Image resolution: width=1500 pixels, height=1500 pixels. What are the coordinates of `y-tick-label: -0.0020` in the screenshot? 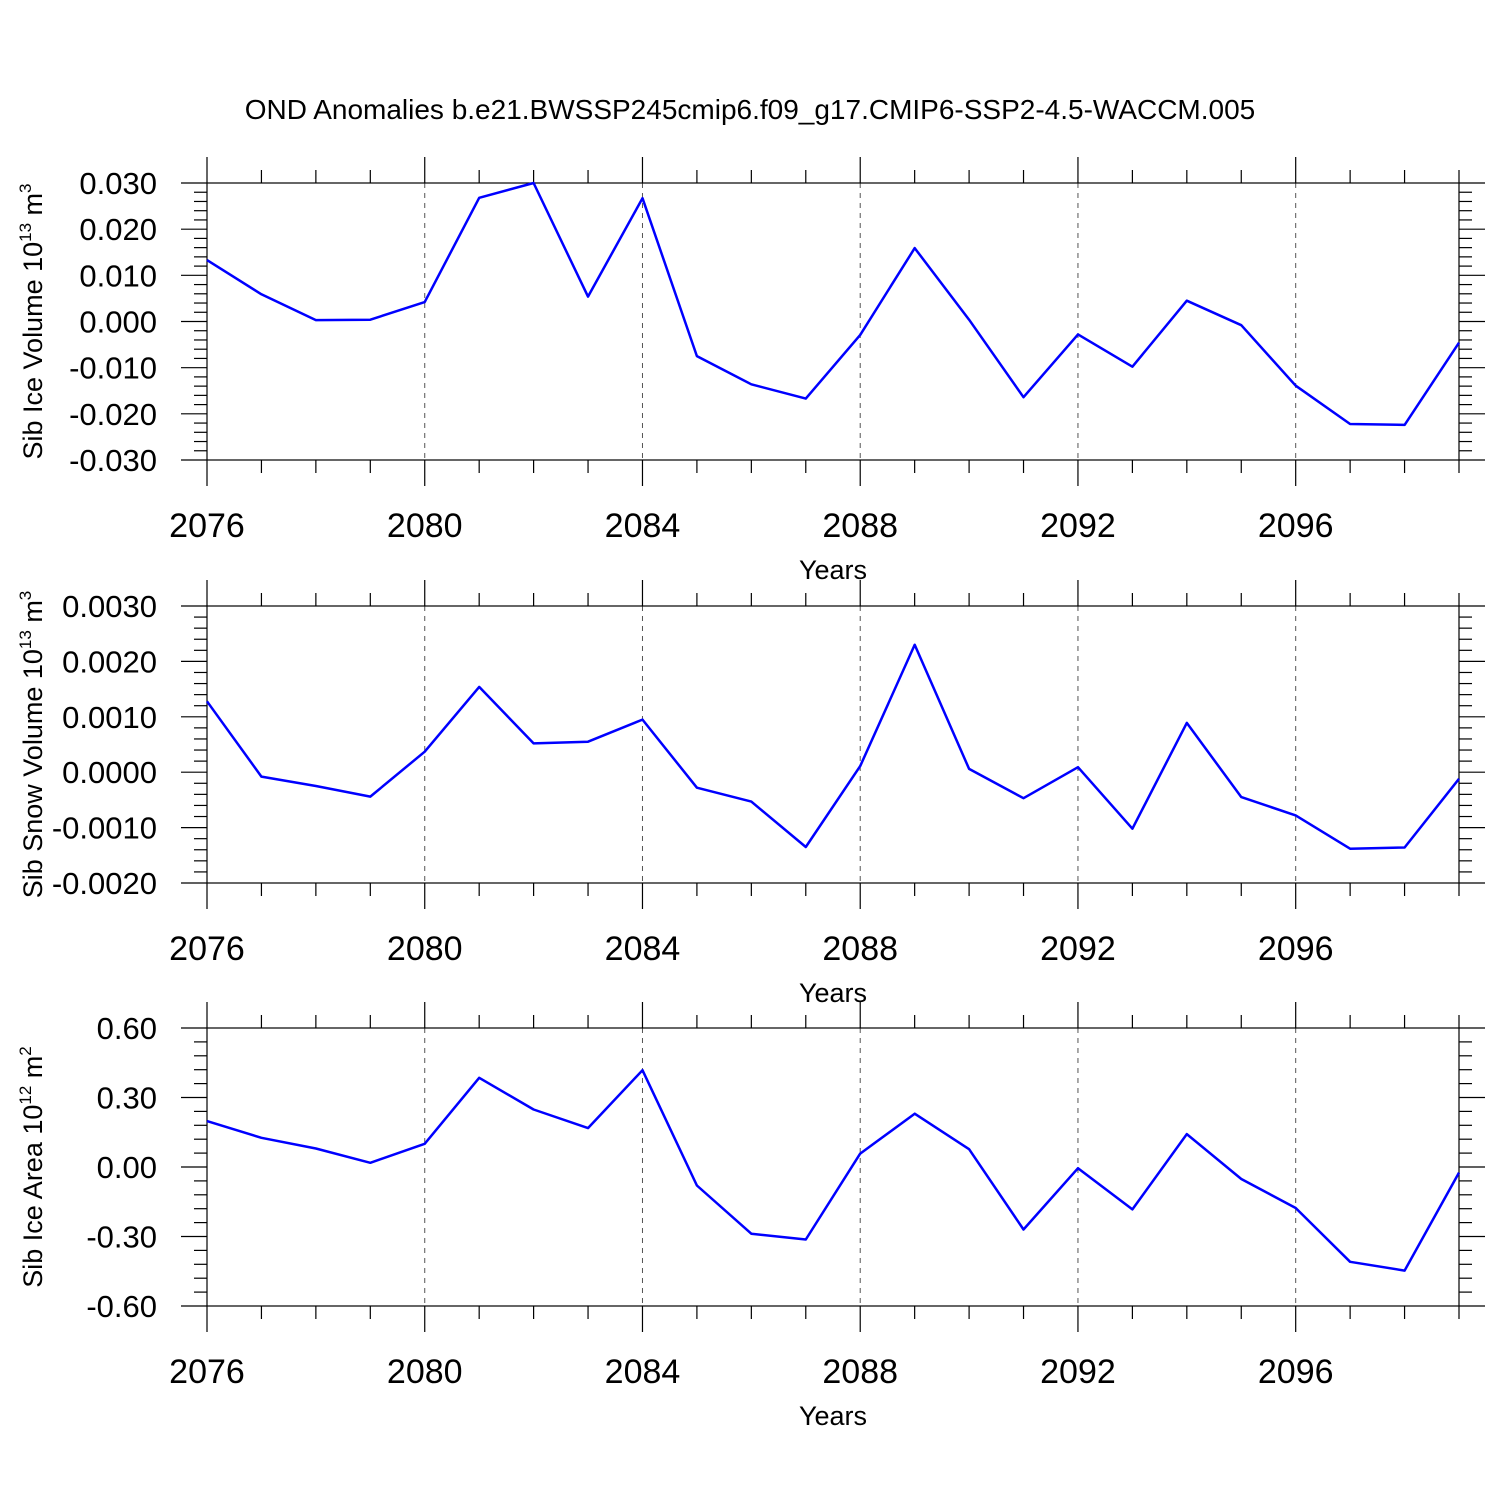 It's located at (104, 883).